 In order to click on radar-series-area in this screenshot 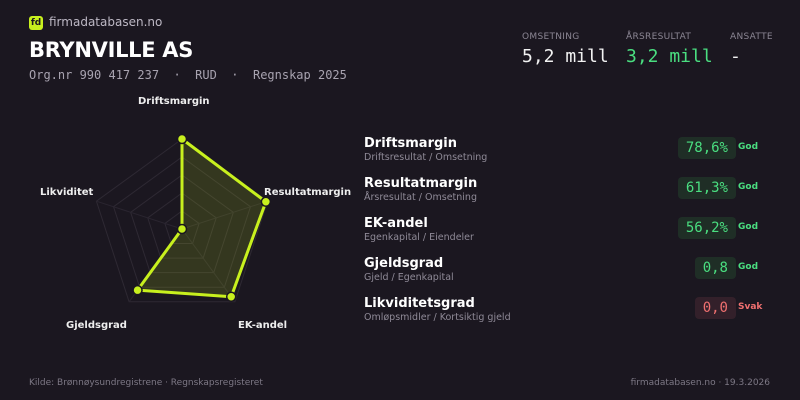, I will do `click(202, 218)`.